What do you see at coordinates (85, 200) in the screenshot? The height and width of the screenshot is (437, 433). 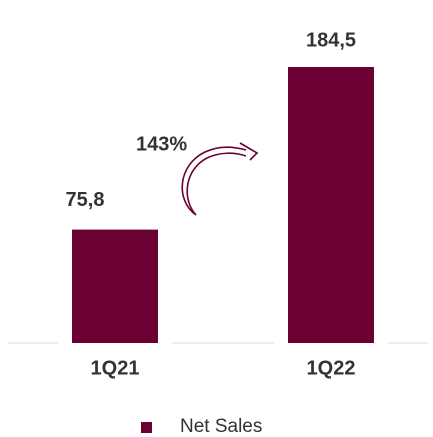 I see `value-label: 75,8` at bounding box center [85, 200].